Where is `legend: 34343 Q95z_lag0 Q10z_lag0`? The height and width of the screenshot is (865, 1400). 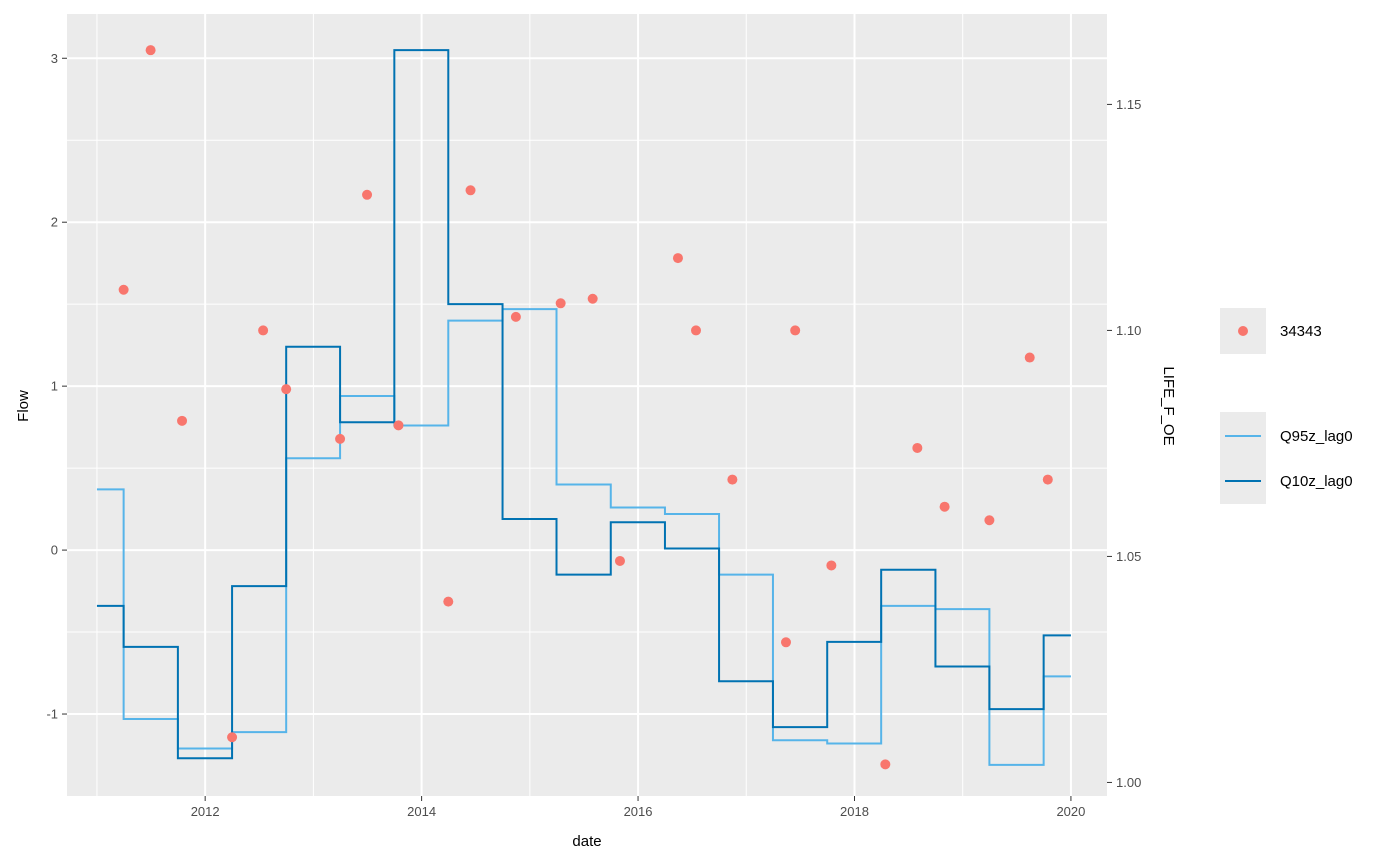
legend: 34343 Q95z_lag0 Q10z_lag0 is located at coordinates (1286, 406).